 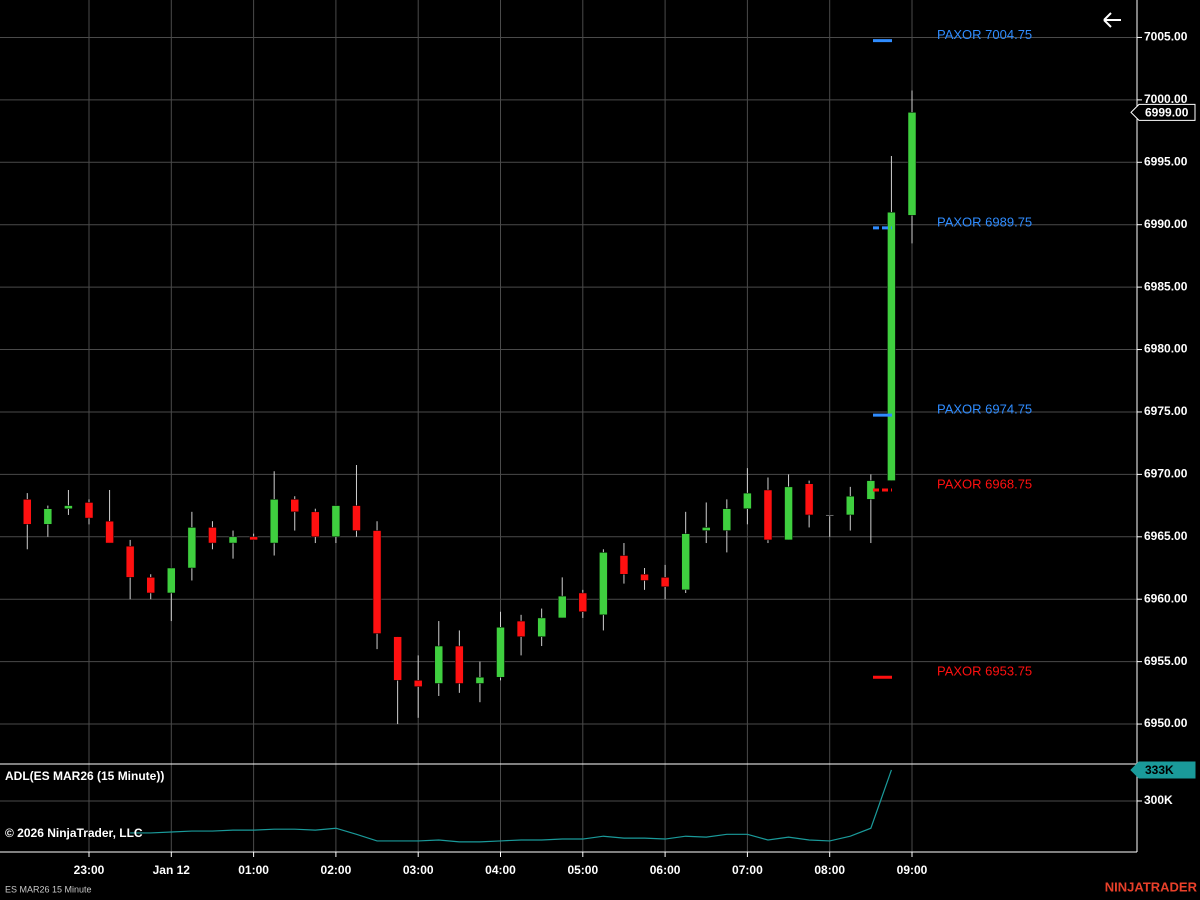 What do you see at coordinates (511, 806) in the screenshot?
I see `indicator-line` at bounding box center [511, 806].